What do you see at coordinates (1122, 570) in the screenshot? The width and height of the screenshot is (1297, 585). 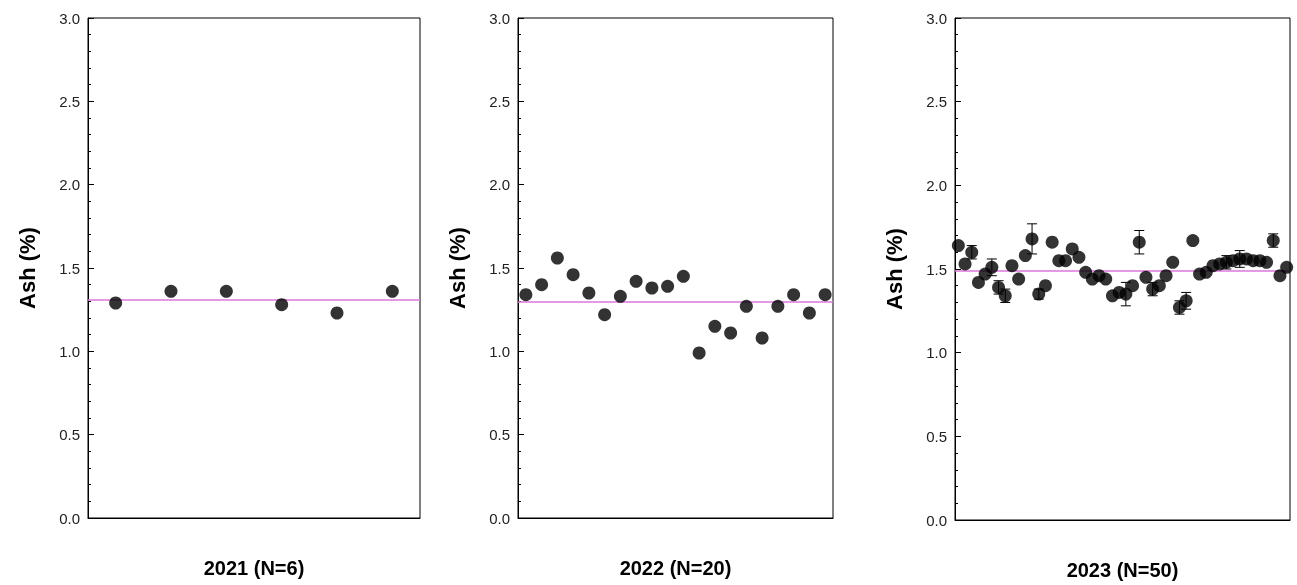 I see `x-axis-title: 2023 (N=50)` at bounding box center [1122, 570].